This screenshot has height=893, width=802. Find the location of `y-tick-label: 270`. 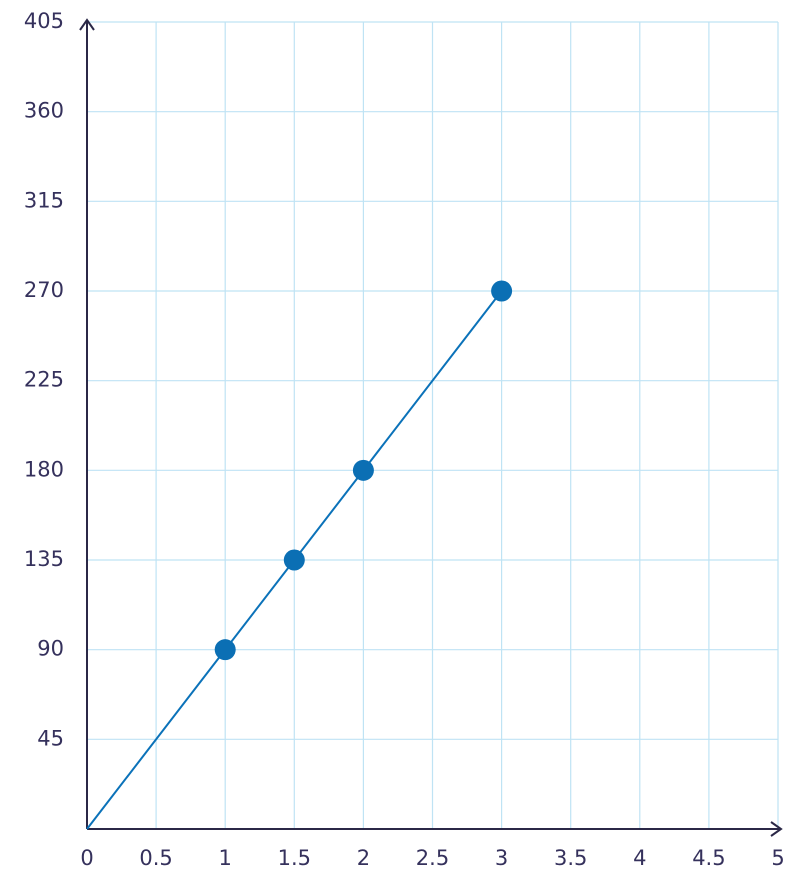

y-tick-label: 270 is located at coordinates (44, 290).